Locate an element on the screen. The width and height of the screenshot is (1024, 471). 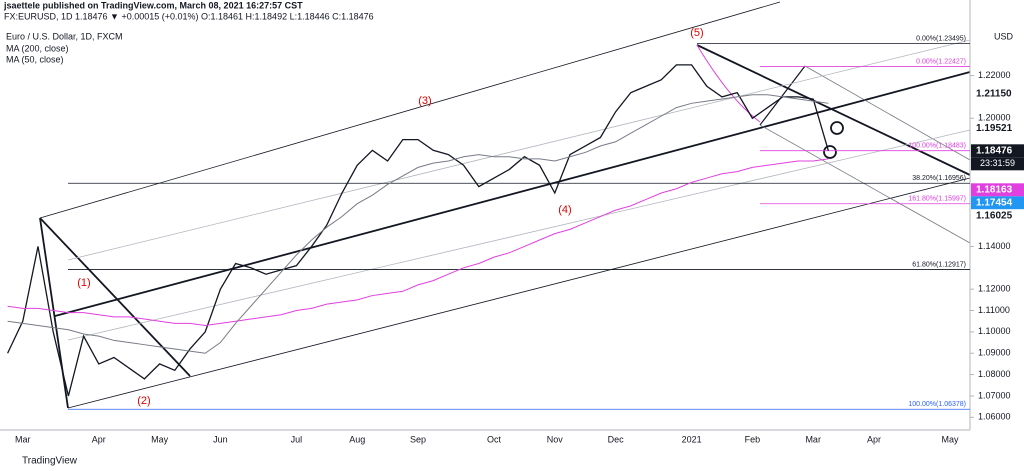
x-tick-label: Aug is located at coordinates (357, 439).